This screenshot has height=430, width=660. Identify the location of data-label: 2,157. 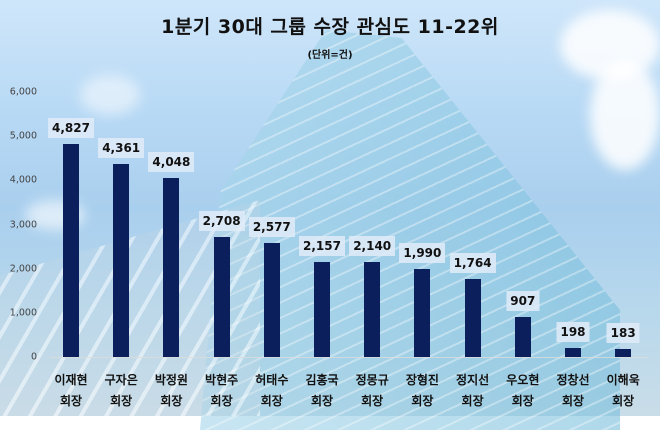
(322, 245).